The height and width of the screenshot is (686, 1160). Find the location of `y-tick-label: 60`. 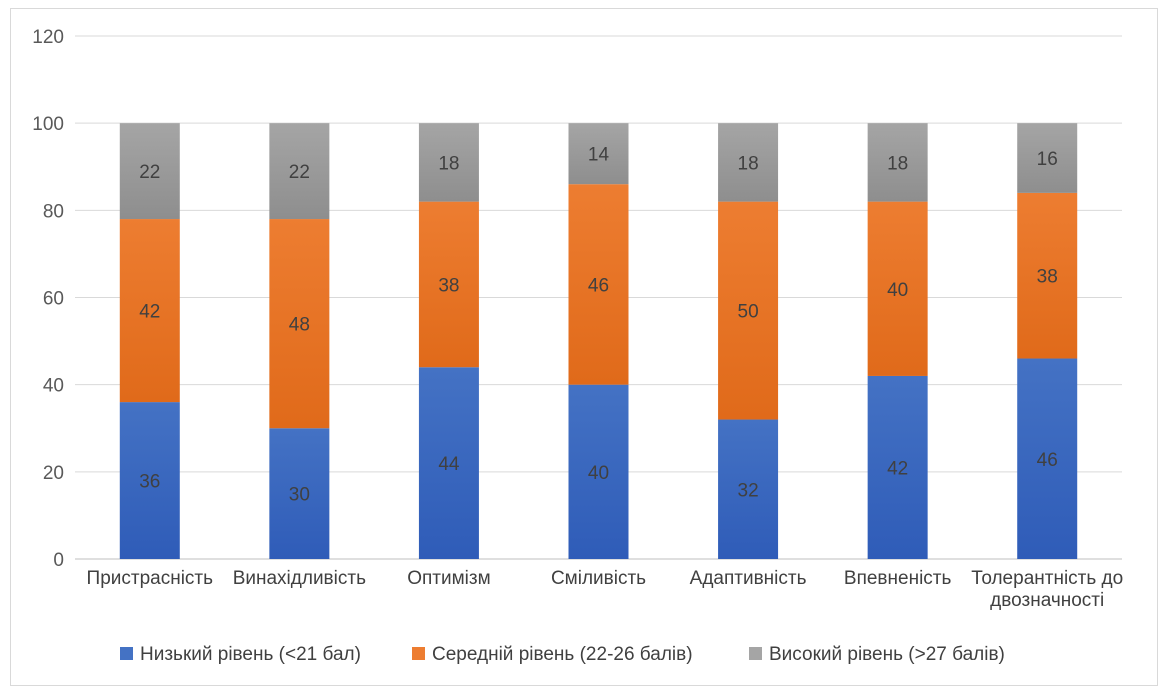

y-tick-label: 60 is located at coordinates (53, 299).